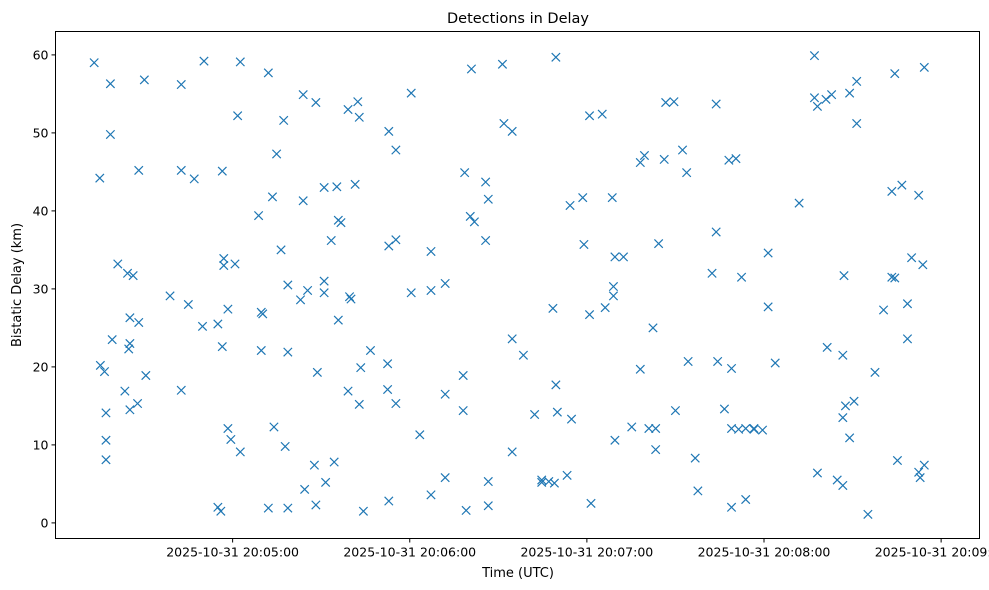  Describe the element at coordinates (517, 573) in the screenshot. I see `x-axis-label: Time (UTC)` at that location.